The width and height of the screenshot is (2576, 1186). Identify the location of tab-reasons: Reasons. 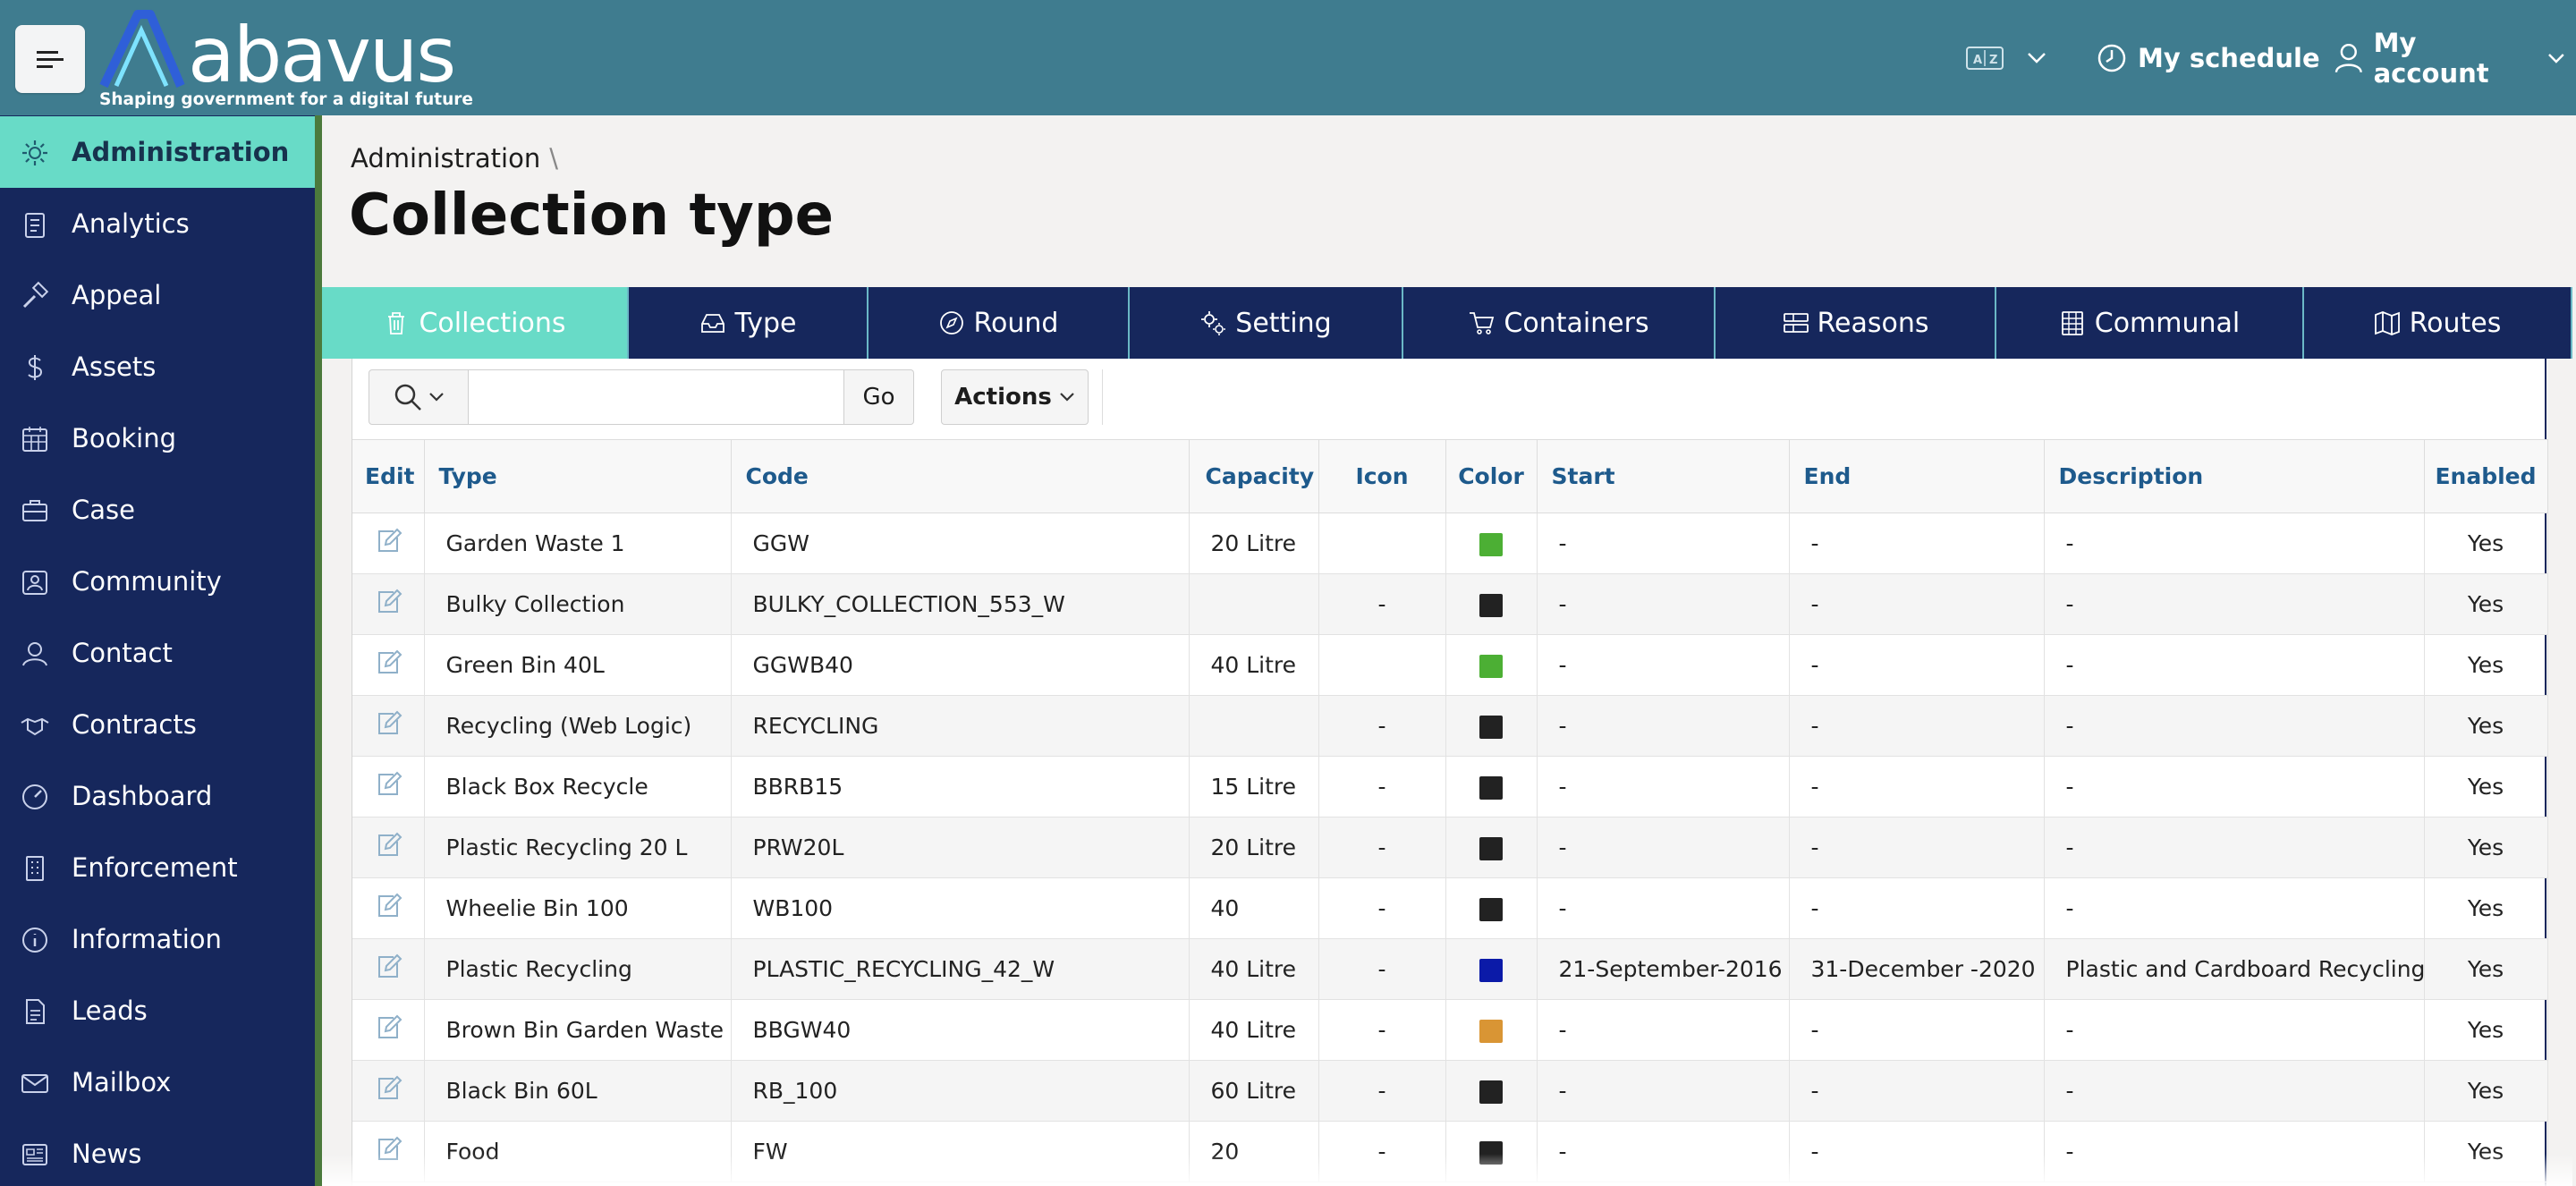
(1856, 323).